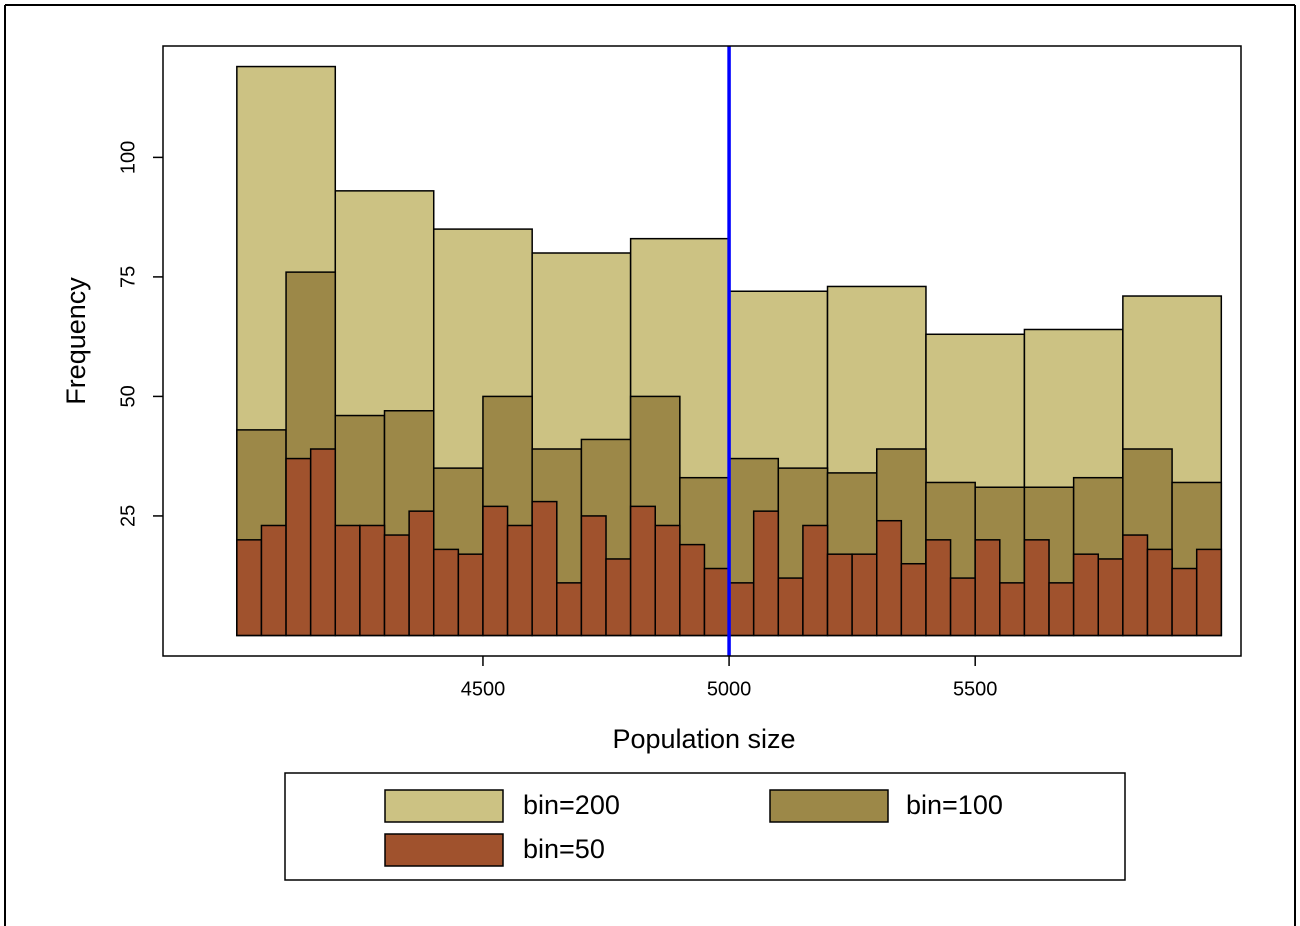  I want to click on x-tick-label: 5500, so click(975, 689).